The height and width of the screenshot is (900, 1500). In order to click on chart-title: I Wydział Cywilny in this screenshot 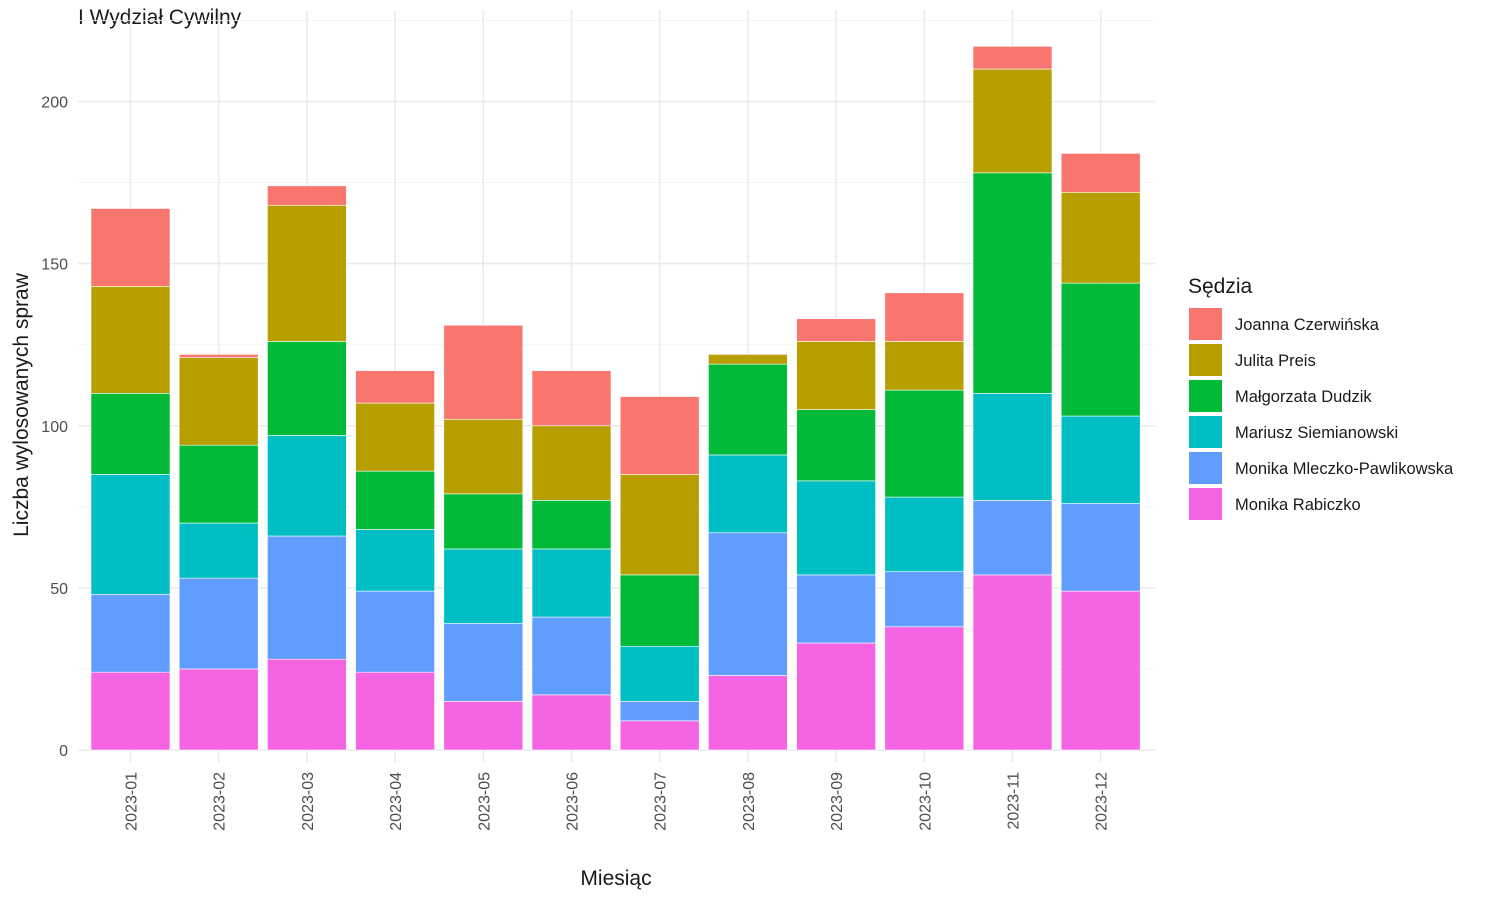, I will do `click(160, 17)`.